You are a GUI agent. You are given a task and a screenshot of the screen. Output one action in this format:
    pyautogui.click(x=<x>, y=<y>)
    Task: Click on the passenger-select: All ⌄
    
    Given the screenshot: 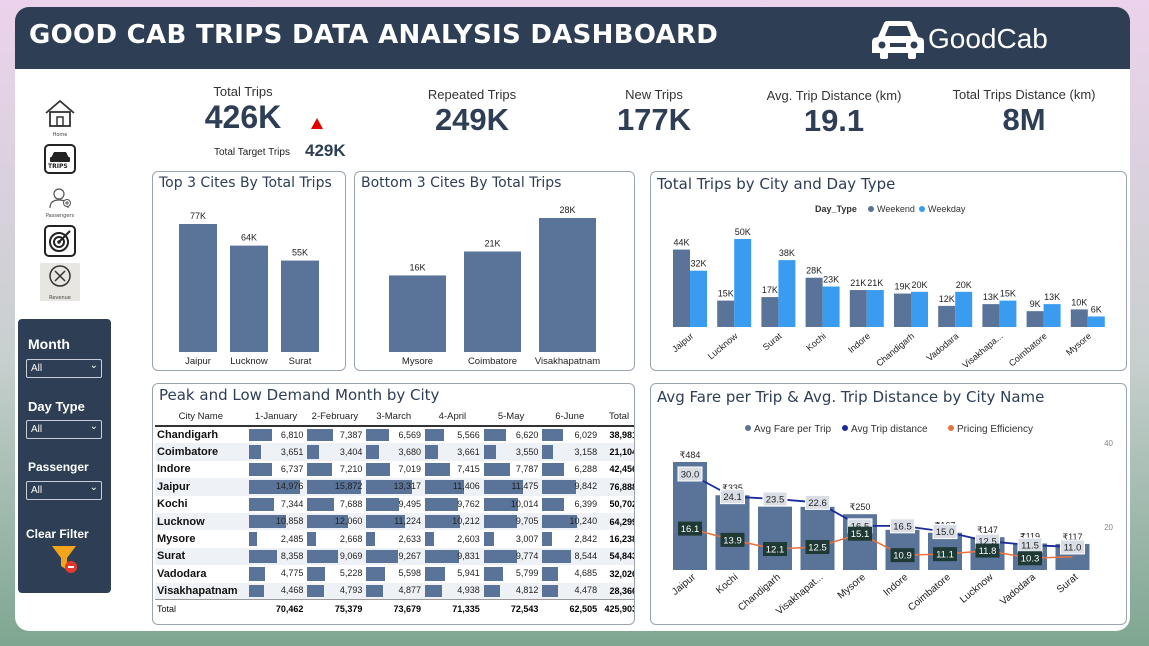 What is the action you would take?
    pyautogui.click(x=64, y=490)
    